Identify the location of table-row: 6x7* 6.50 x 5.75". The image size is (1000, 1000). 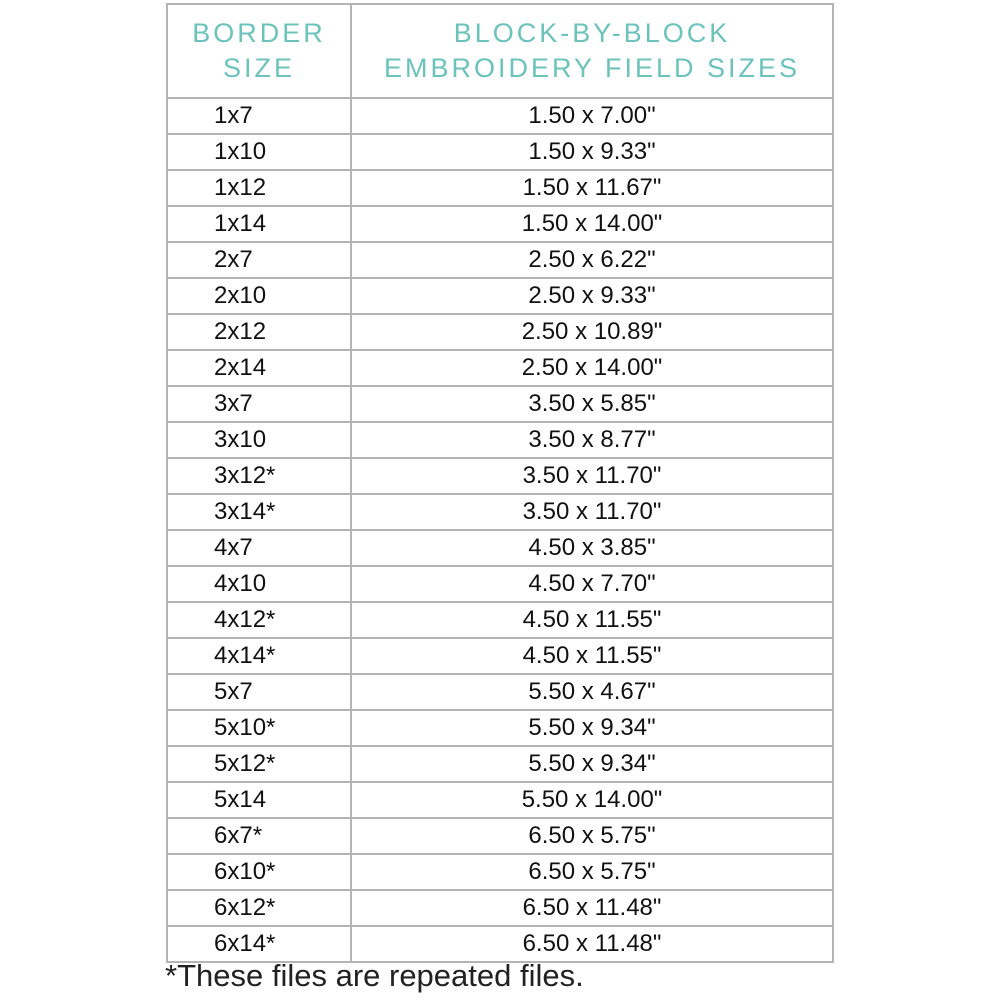
(500, 836).